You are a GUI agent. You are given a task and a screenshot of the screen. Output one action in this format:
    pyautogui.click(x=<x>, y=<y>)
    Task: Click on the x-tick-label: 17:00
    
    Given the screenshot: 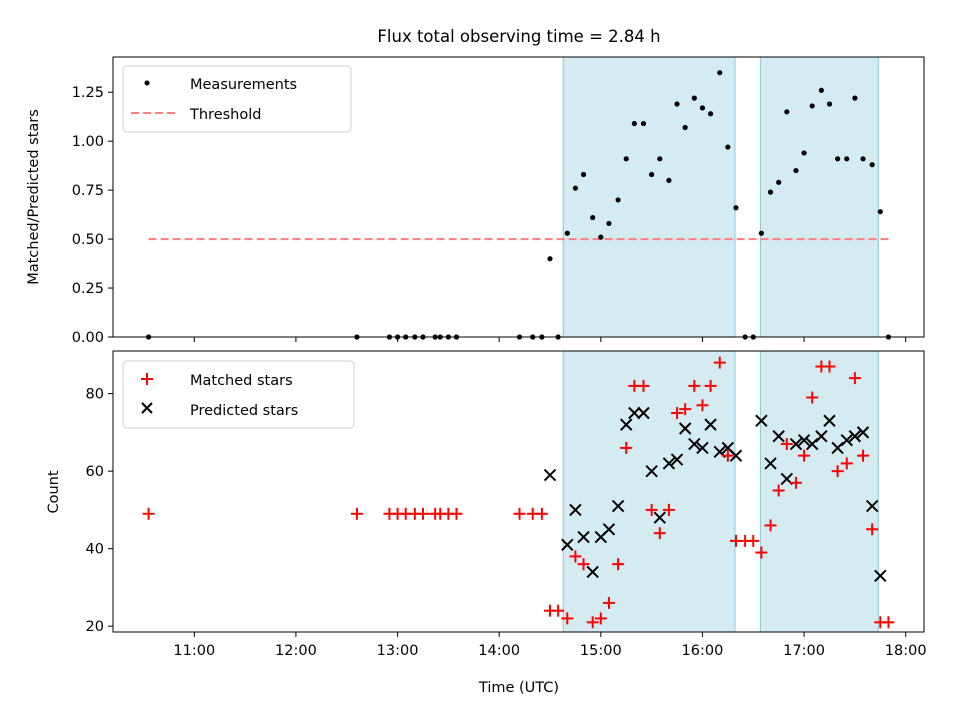 What is the action you would take?
    pyautogui.click(x=804, y=651)
    